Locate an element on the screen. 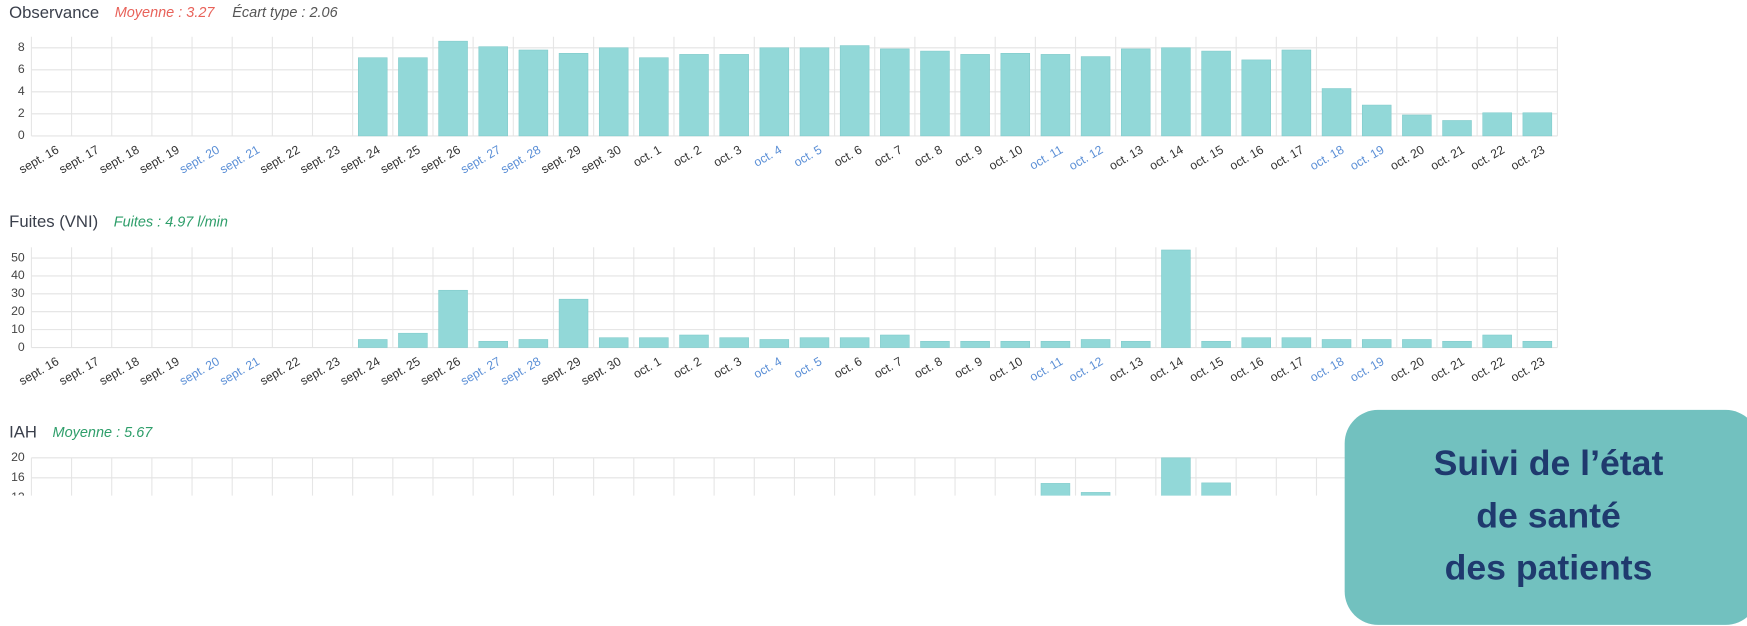 The image size is (1747, 626). x-tick-label: oct. 11 is located at coordinates (1046, 369).